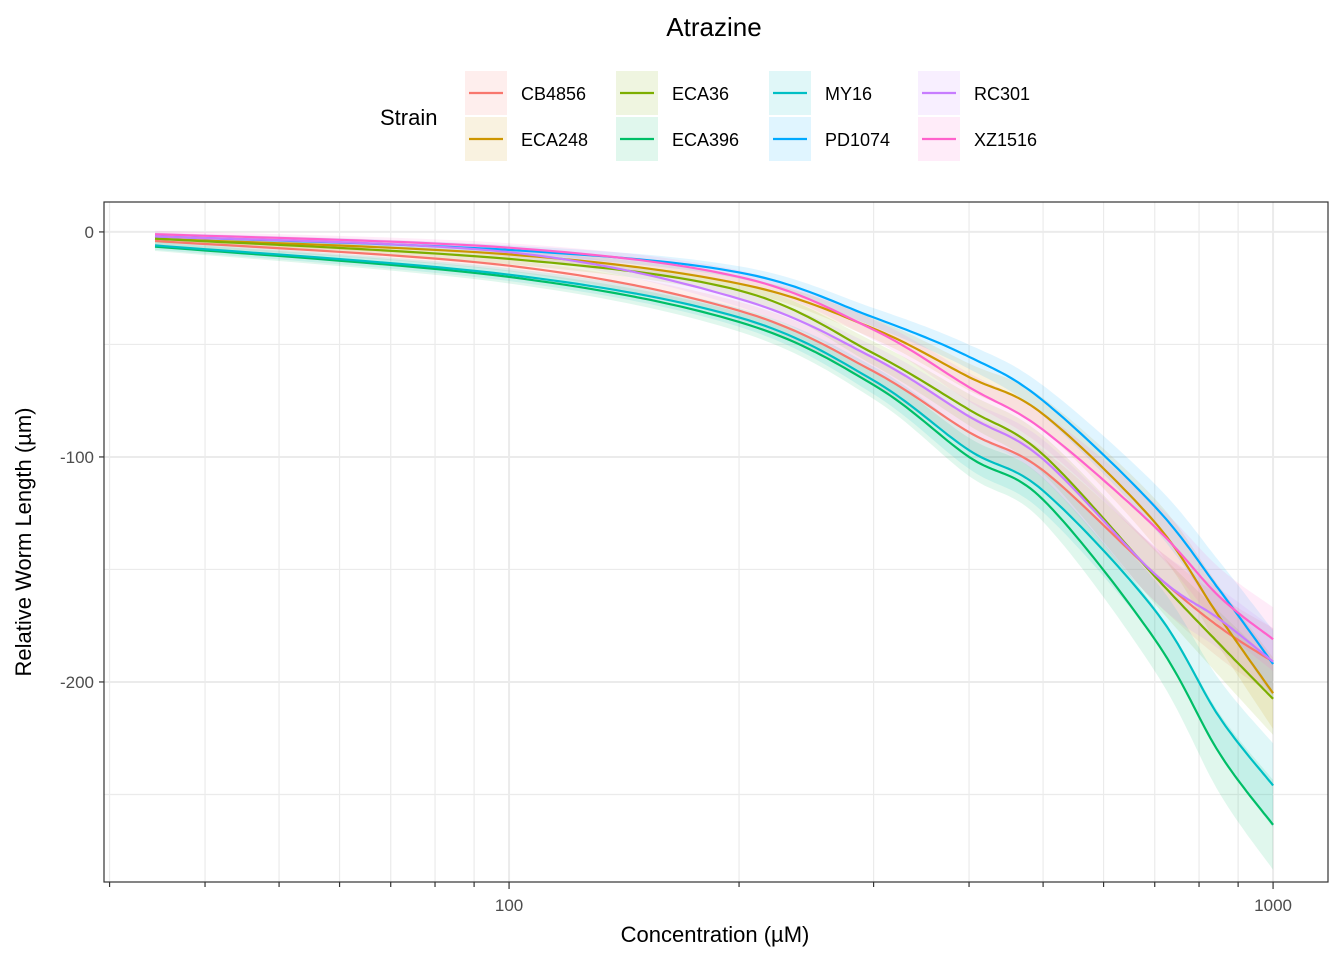  I want to click on chart-title: Atrazine, so click(713, 27).